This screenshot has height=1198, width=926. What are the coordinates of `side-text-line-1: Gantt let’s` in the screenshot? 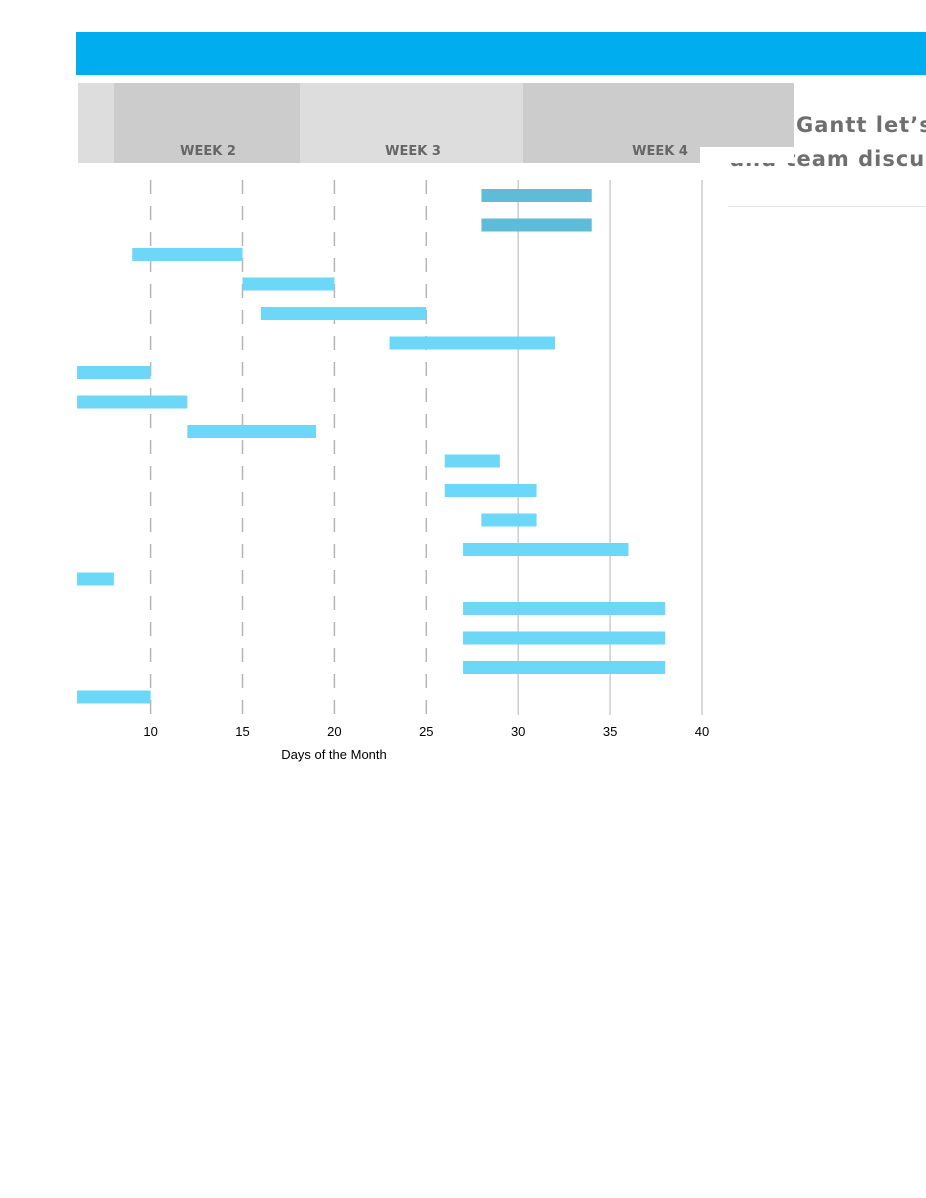 It's located at (861, 125).